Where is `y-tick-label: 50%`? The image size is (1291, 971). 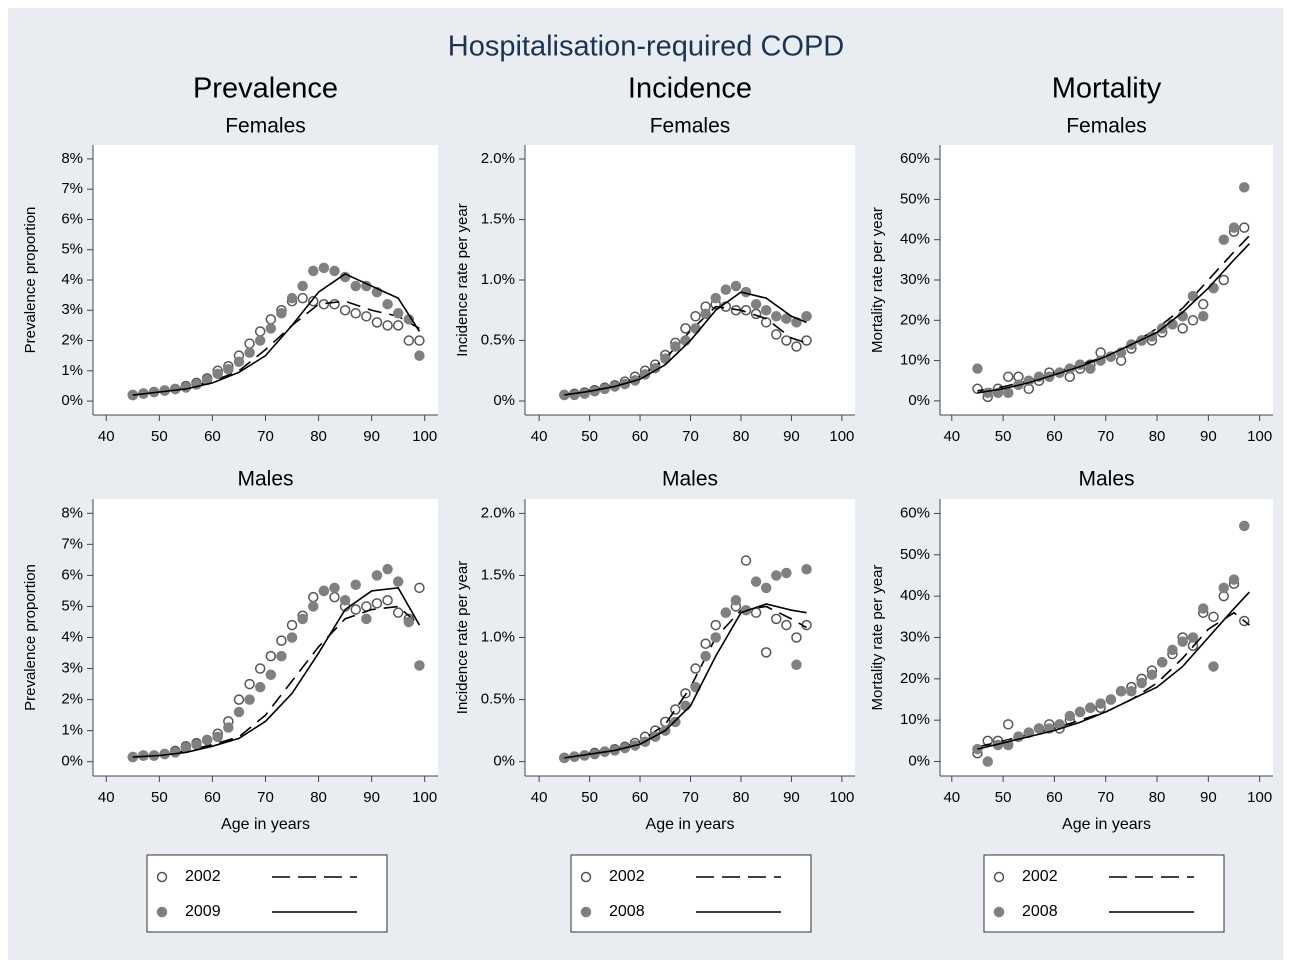 y-tick-label: 50% is located at coordinates (915, 198).